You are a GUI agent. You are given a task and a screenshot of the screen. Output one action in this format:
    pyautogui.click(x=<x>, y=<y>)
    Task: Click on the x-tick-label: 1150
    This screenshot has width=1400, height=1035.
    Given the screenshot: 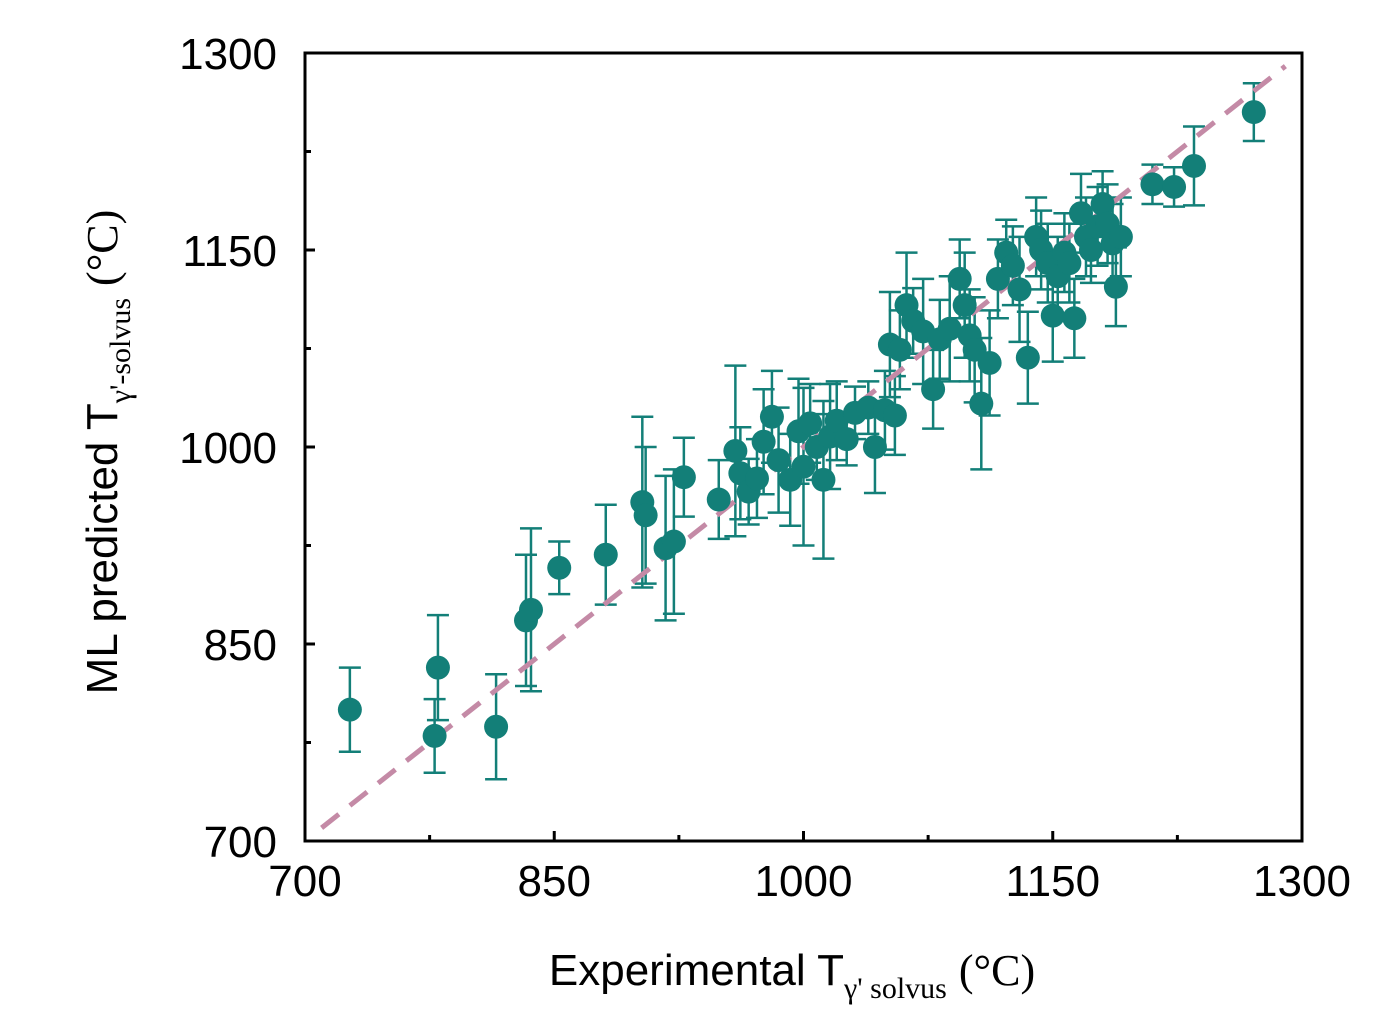 What is the action you would take?
    pyautogui.click(x=1052, y=881)
    